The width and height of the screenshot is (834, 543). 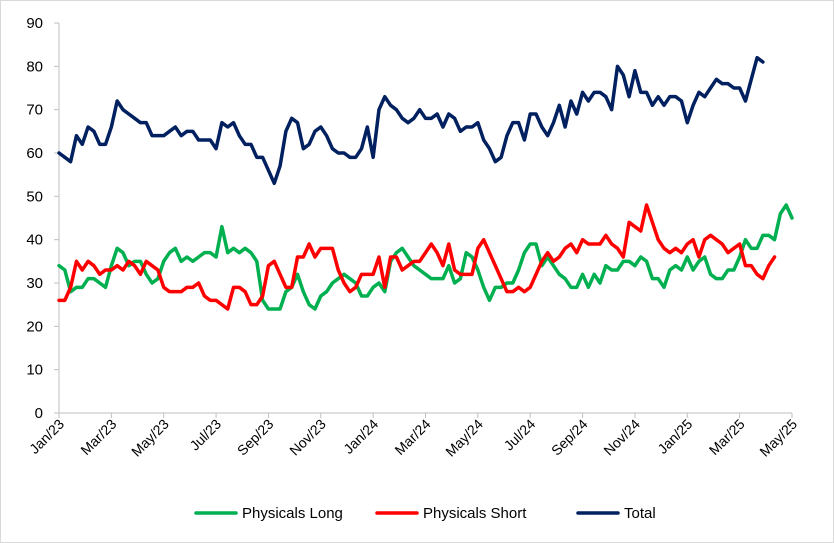 I want to click on y-tick-label: 90, so click(x=34, y=23).